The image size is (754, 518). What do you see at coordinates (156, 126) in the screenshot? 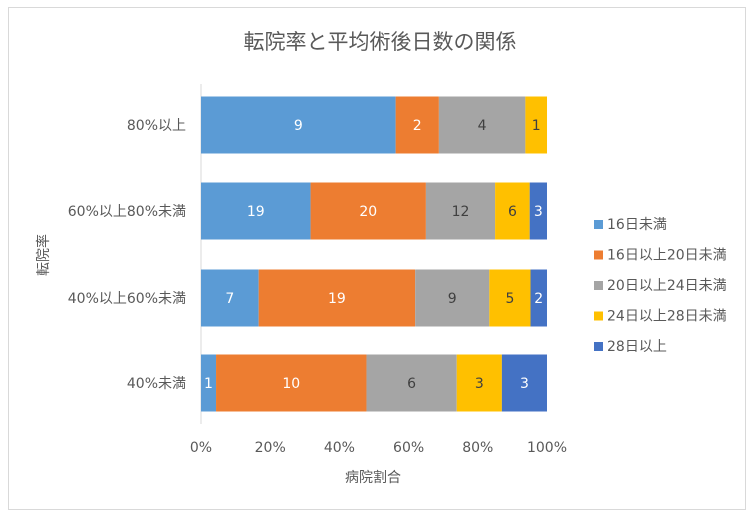
I see `category-label: 80%以上` at bounding box center [156, 126].